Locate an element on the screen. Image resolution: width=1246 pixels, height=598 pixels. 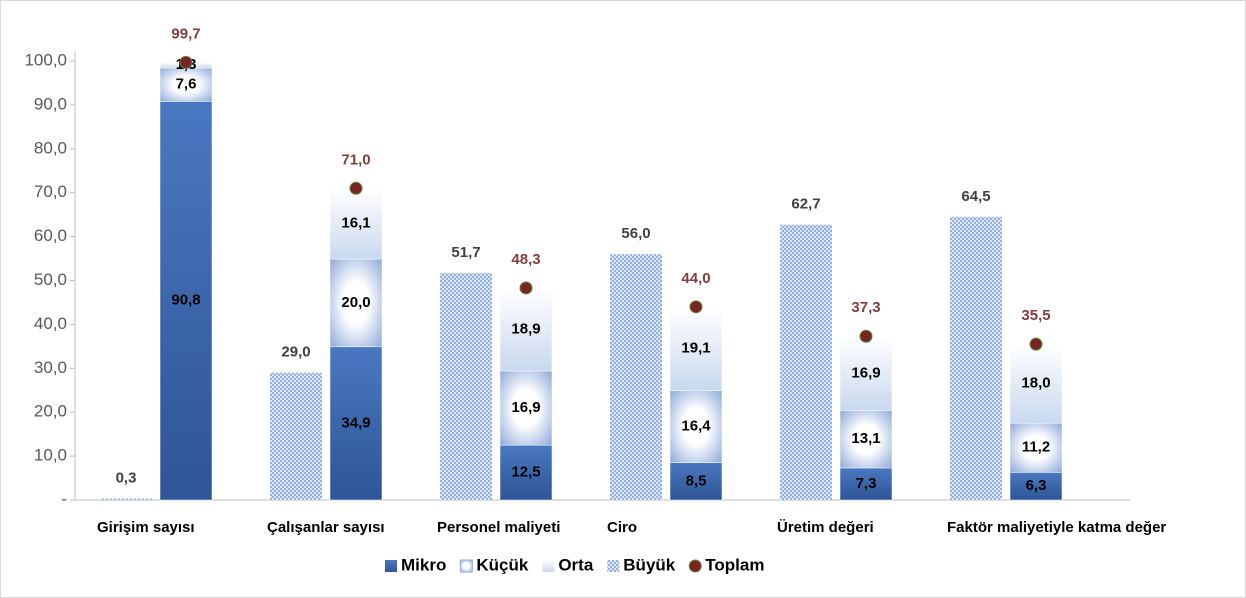
data-label: 48,3 is located at coordinates (525, 259).